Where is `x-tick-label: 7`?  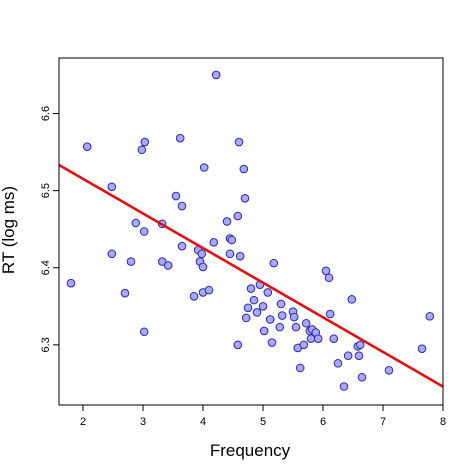 x-tick-label: 7 is located at coordinates (383, 422).